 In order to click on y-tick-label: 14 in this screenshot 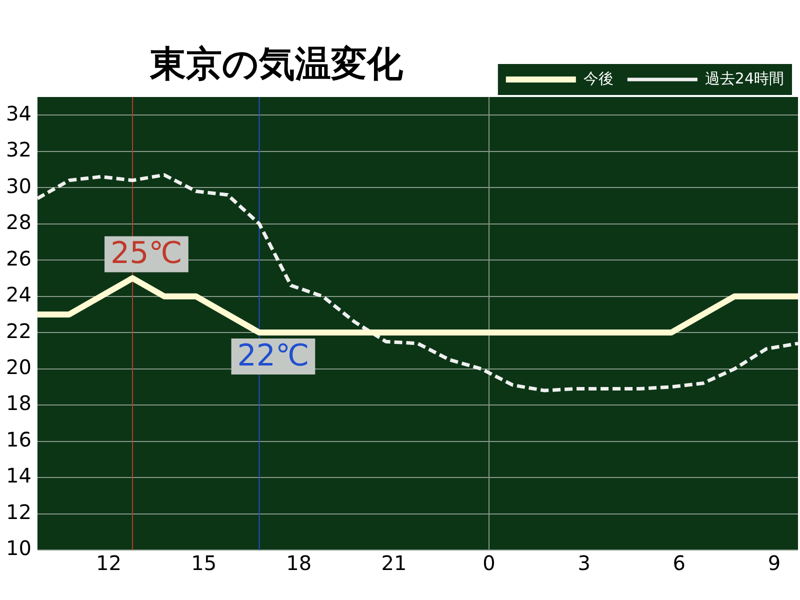, I will do `click(19, 476)`.